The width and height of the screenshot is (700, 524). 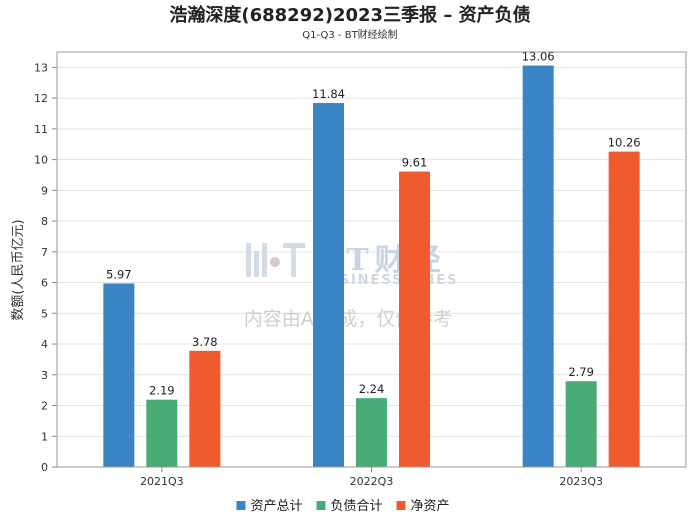 I want to click on chart-title: 浩瀚深度(688292)2023三季报 – 资产负债, so click(x=349, y=15).